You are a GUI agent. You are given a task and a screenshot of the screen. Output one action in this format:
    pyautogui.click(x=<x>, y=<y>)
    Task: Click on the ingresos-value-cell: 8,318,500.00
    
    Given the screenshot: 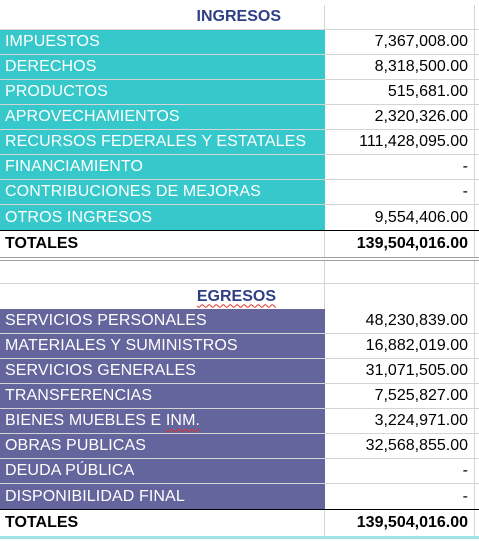 What is the action you would take?
    pyautogui.click(x=400, y=67)
    